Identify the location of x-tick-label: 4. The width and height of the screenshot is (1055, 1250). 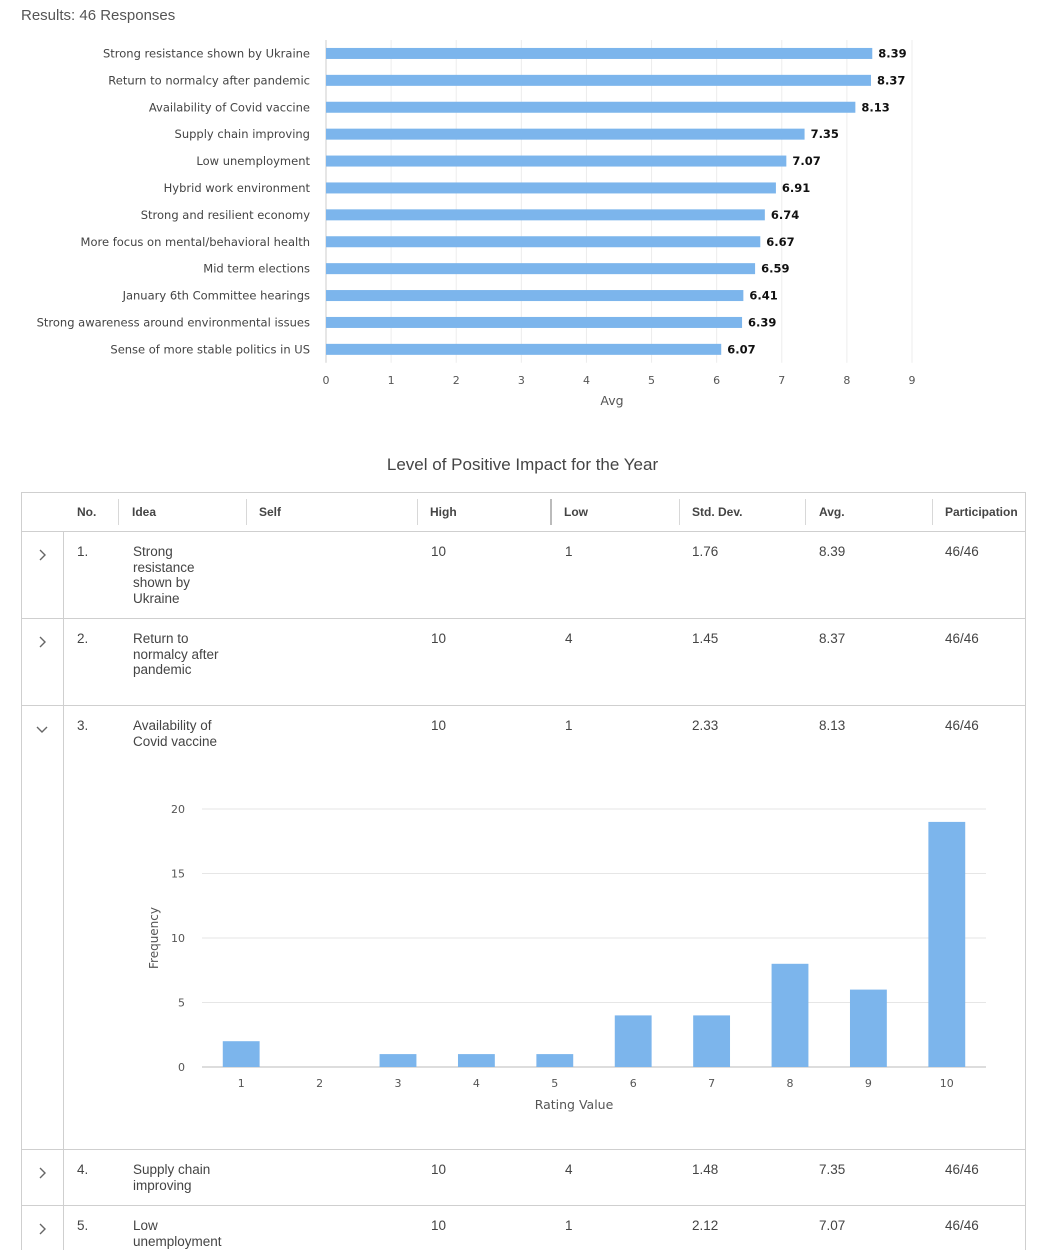
(476, 1083).